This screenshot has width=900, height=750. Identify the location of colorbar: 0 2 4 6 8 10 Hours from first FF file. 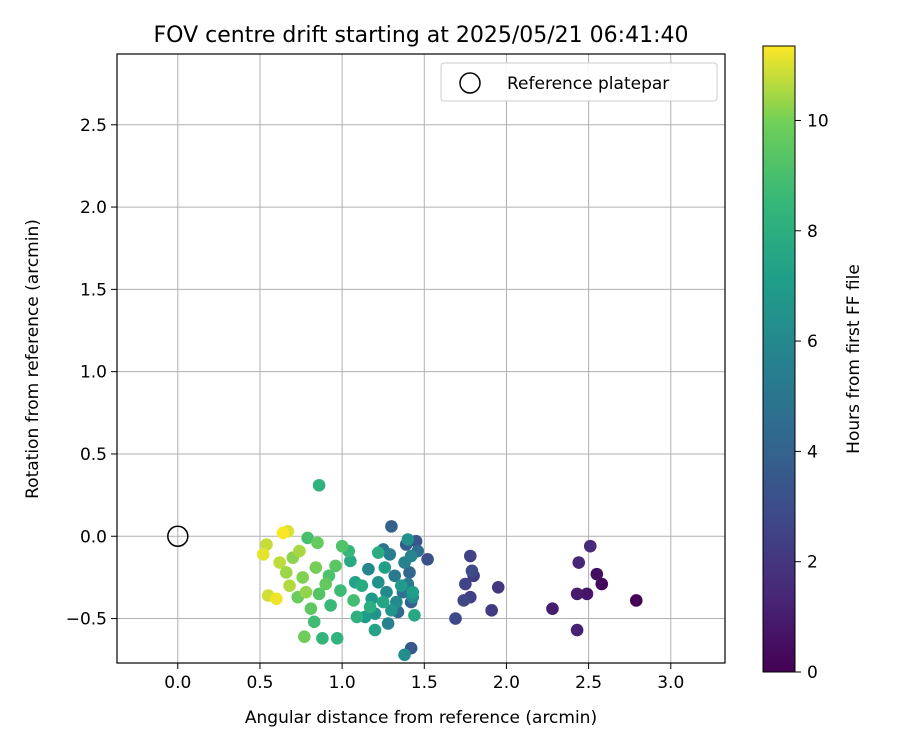
(813, 364).